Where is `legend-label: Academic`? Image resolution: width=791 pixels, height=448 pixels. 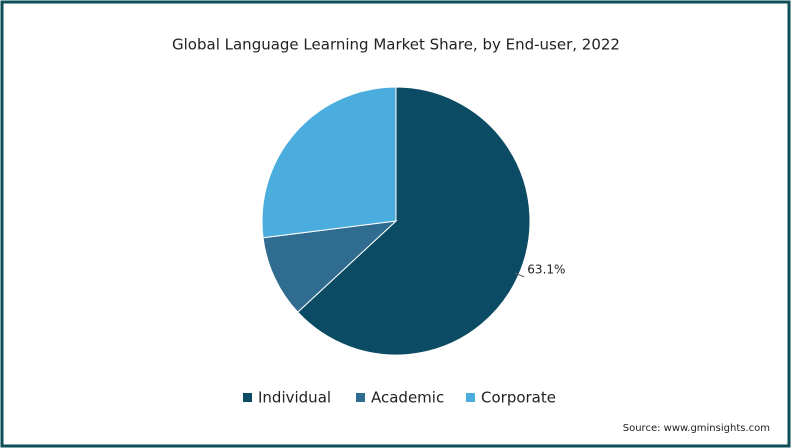
legend-label: Academic is located at coordinates (407, 398).